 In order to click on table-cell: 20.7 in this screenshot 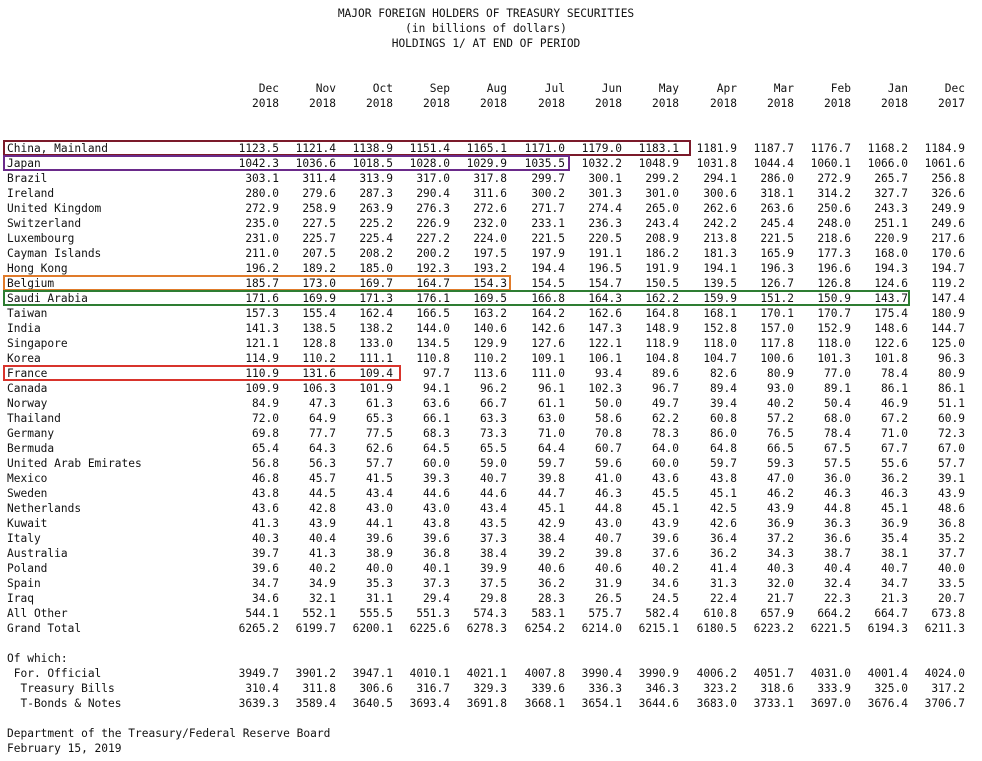, I will do `click(951, 598)`.